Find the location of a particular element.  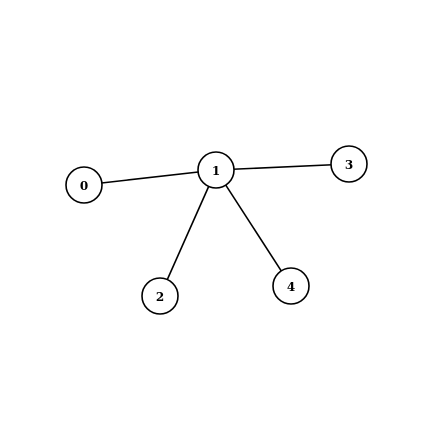

node-0: 0 is located at coordinates (84, 185).